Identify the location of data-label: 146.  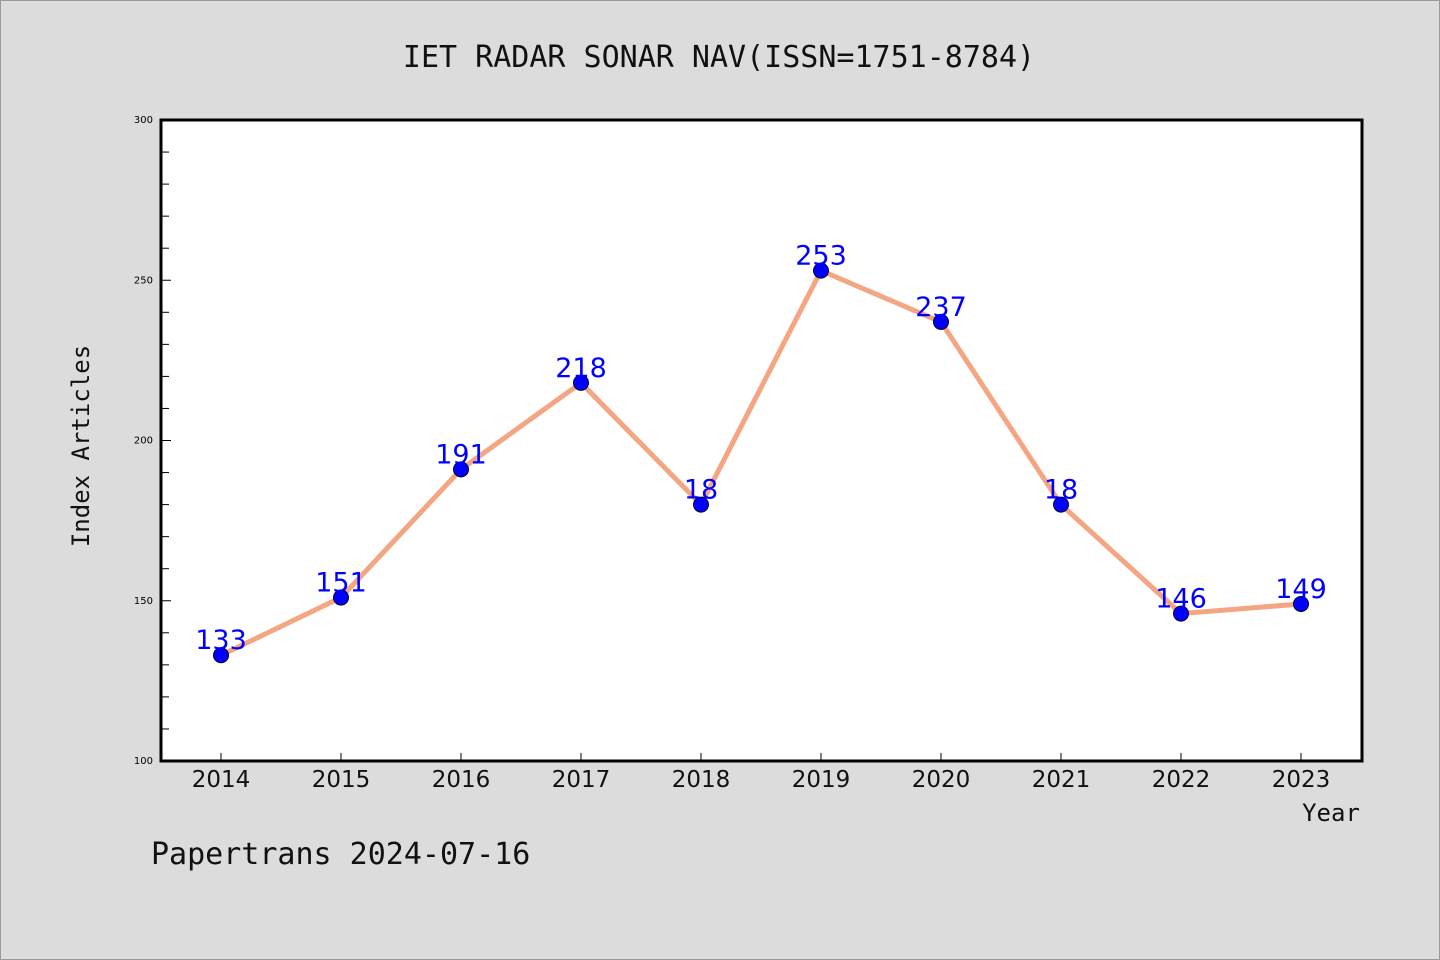
(1181, 599).